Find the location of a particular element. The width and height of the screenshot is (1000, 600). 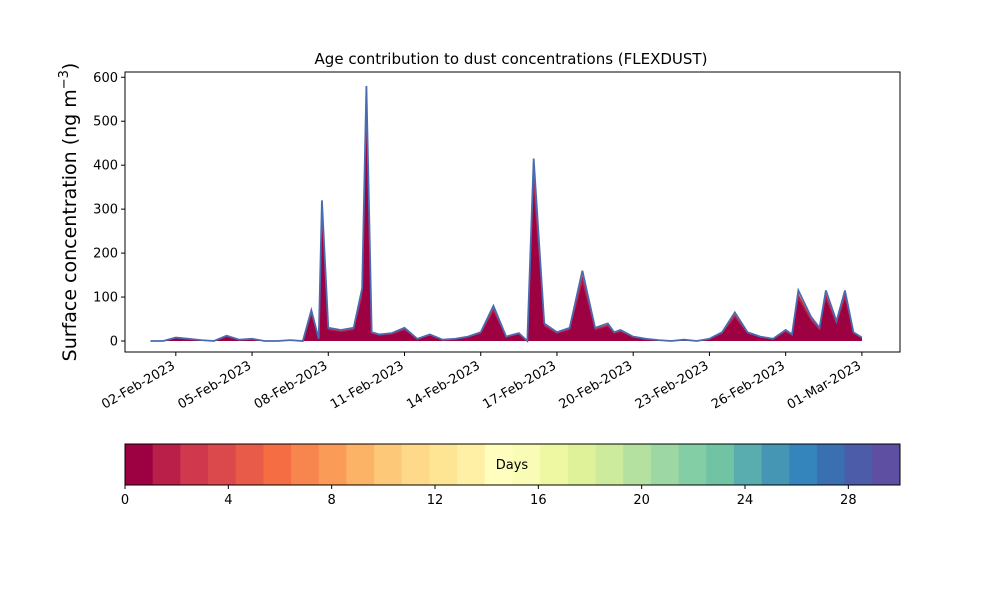

y-tick-label: 600 is located at coordinates (105, 78).